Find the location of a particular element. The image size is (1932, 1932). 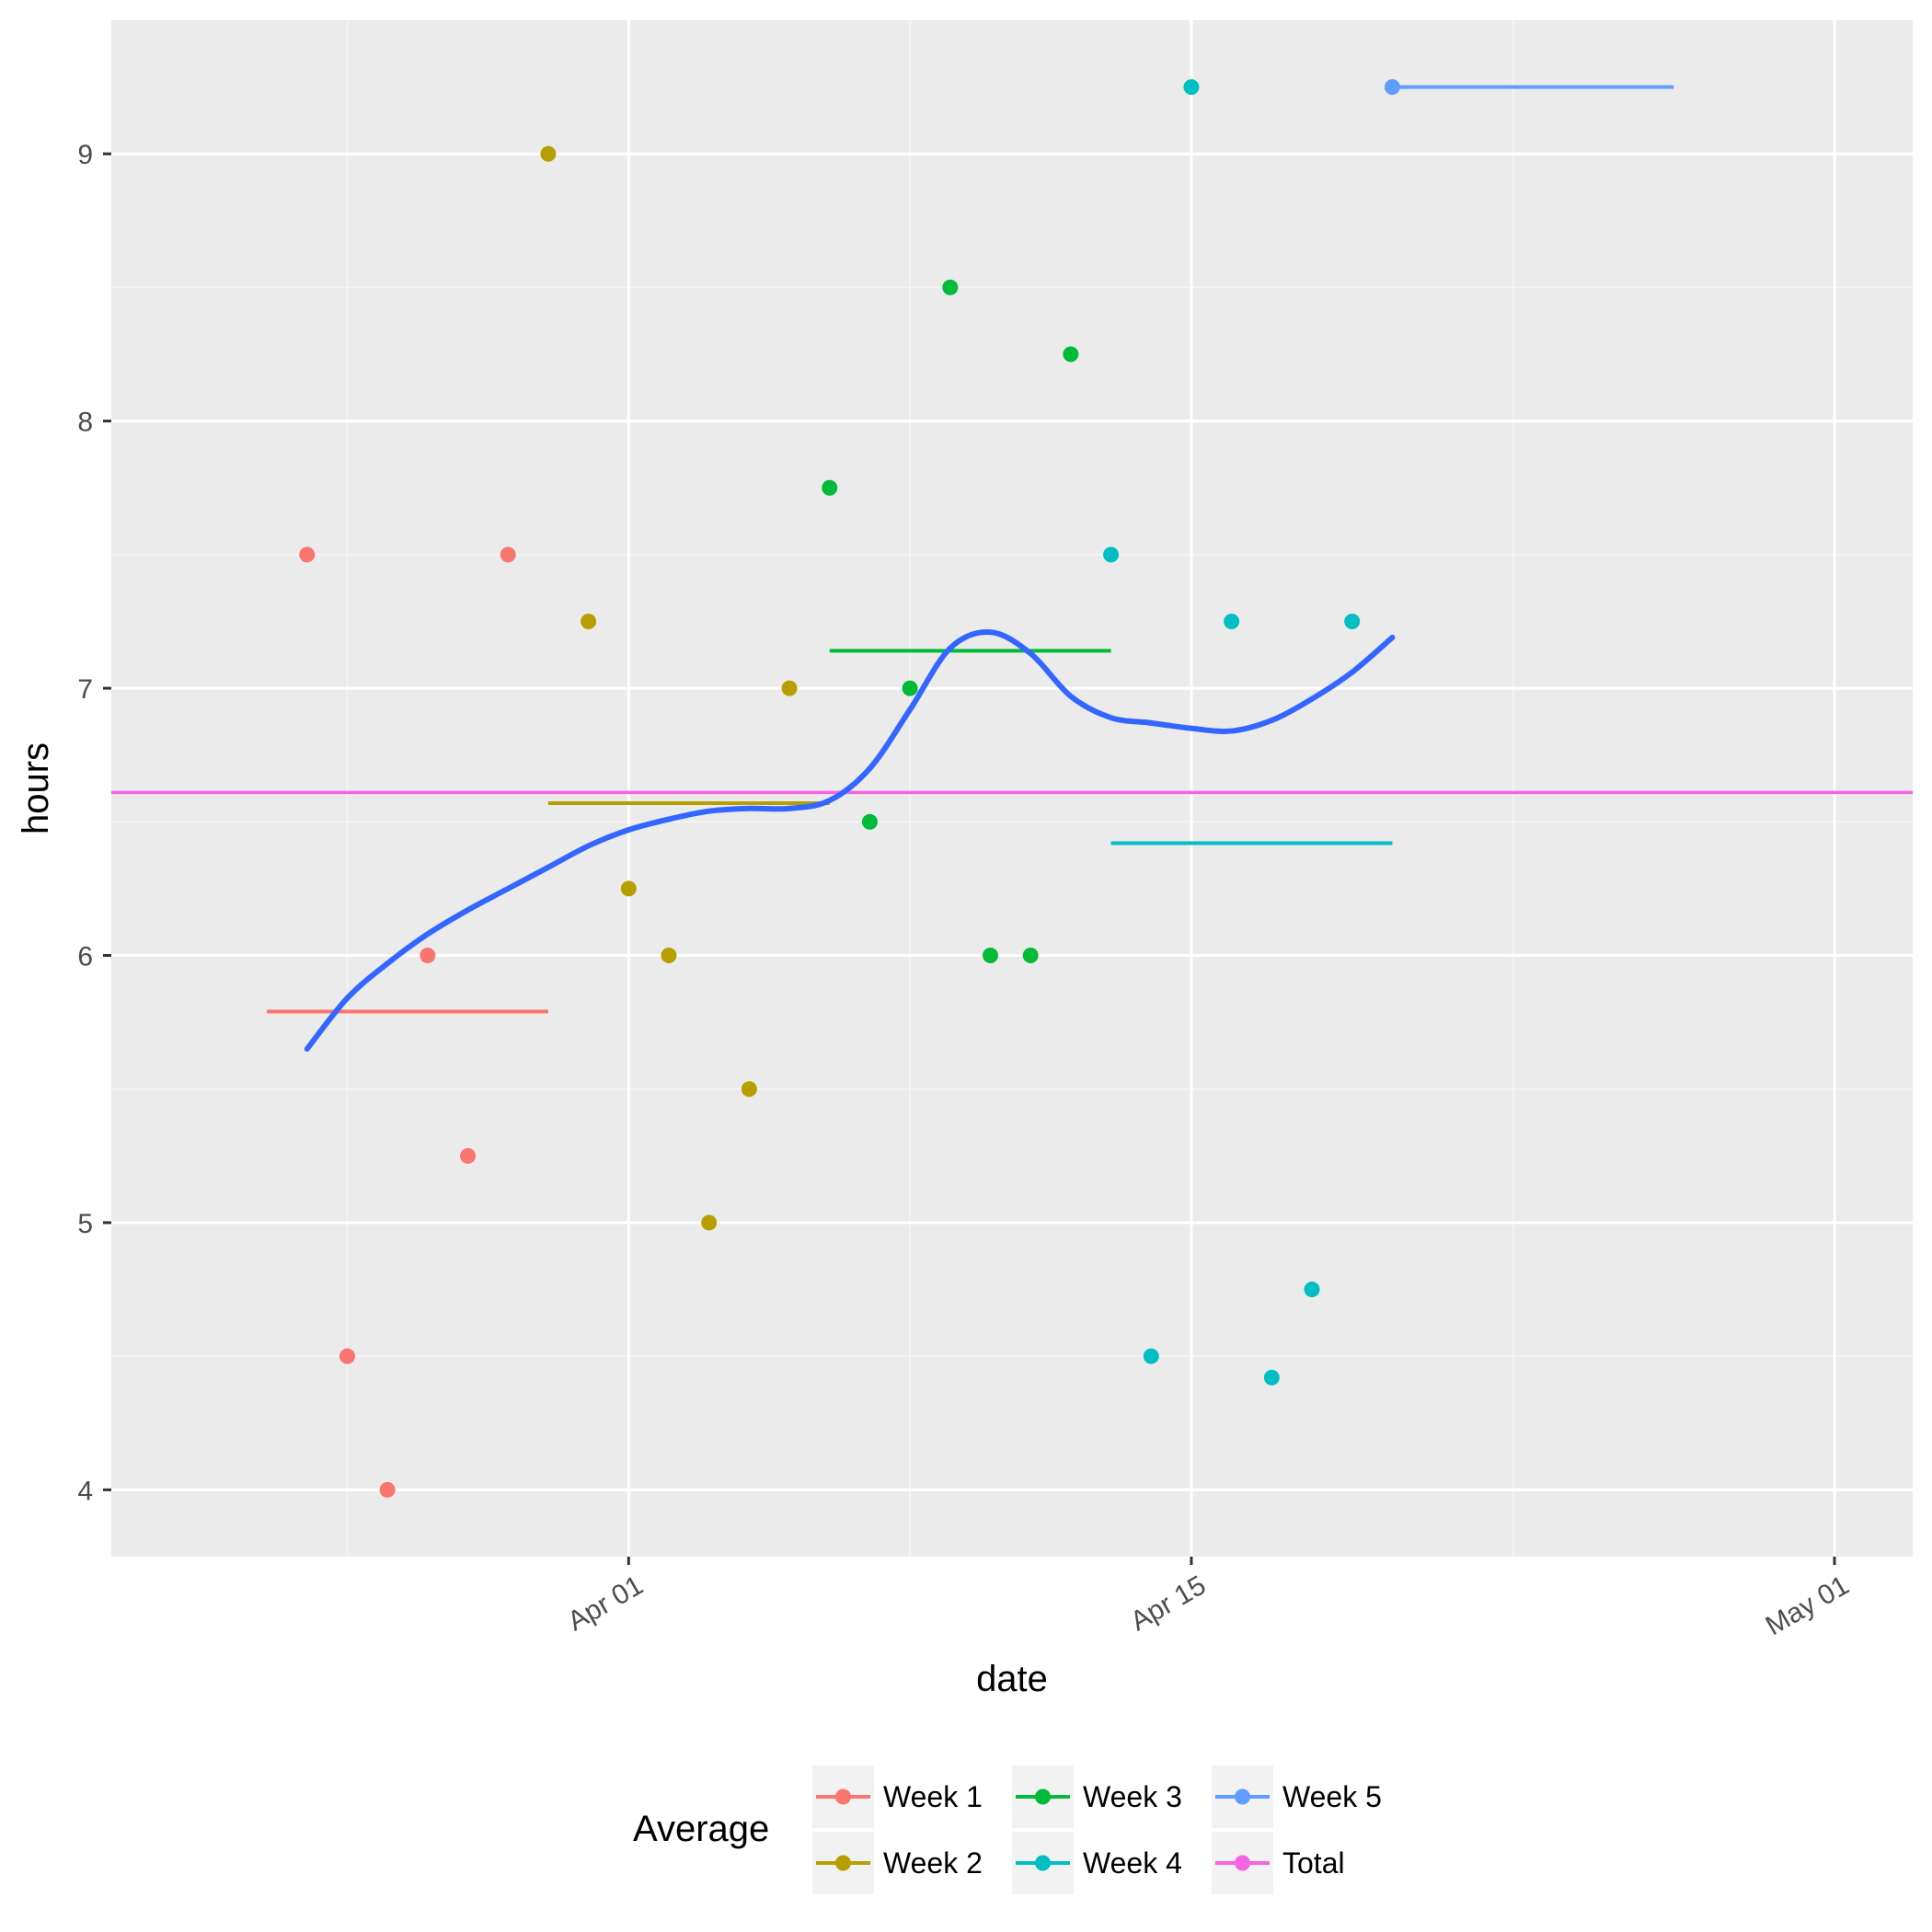

y-tick-label: 8 is located at coordinates (85, 423).